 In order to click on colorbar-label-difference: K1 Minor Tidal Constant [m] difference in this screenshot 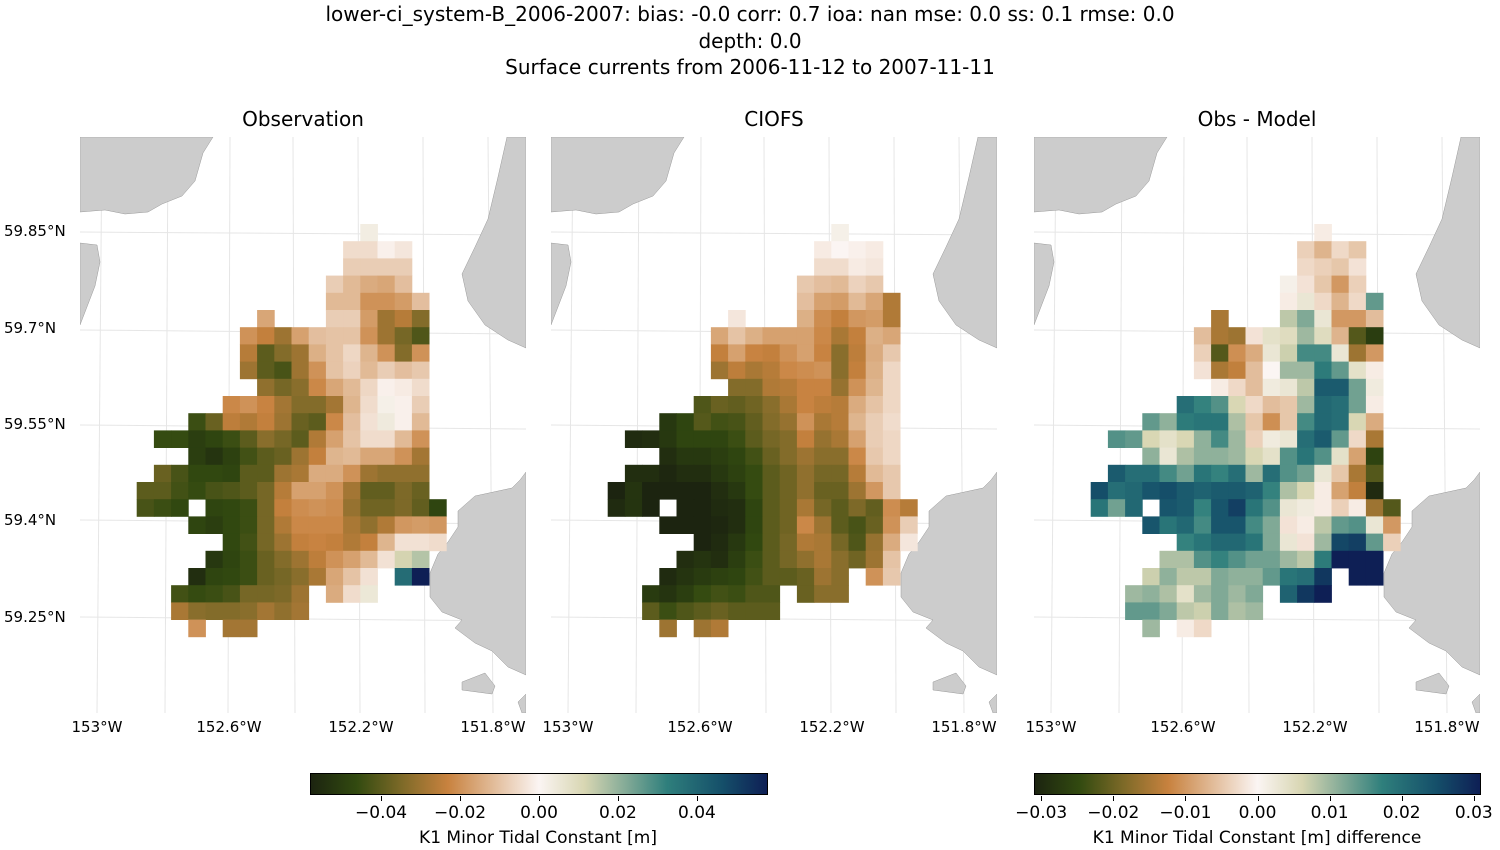, I will do `click(1257, 838)`.